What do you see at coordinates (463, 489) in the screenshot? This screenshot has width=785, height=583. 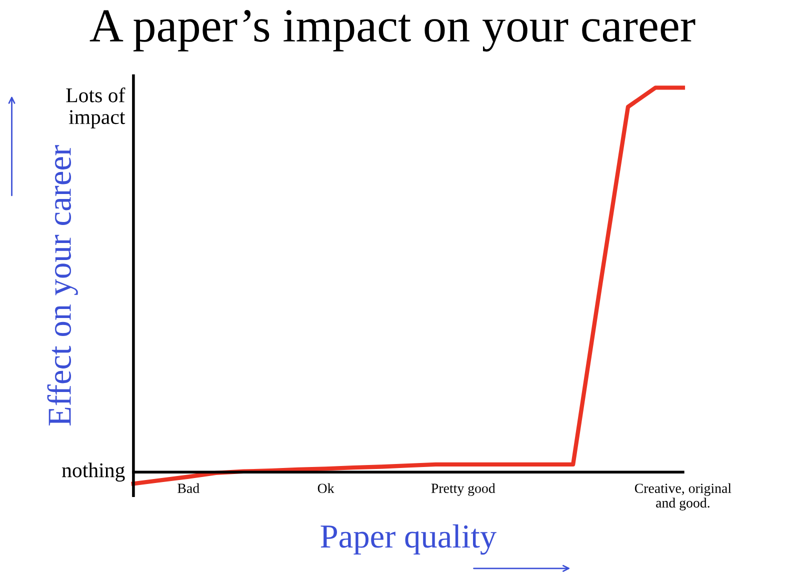 I see `x-tick-label: Pretty good` at bounding box center [463, 489].